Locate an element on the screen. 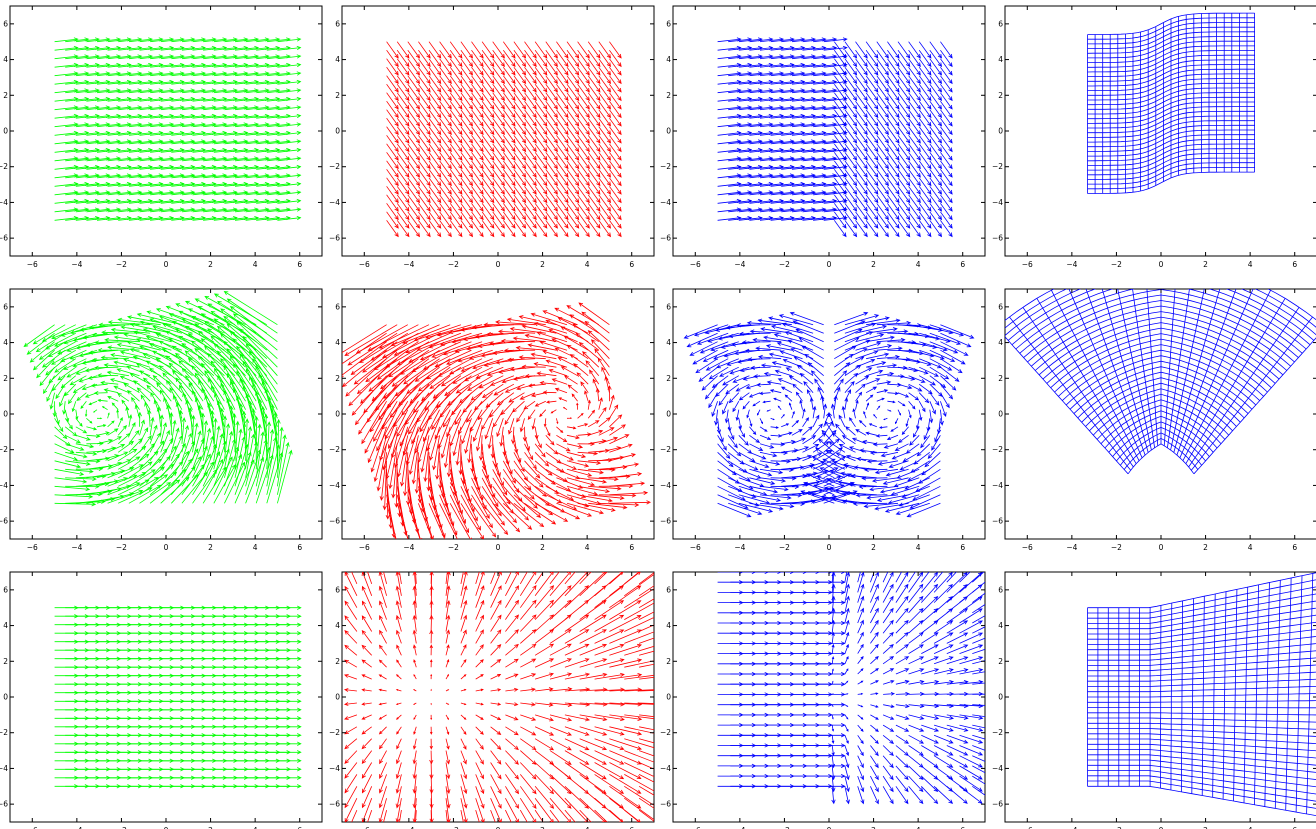 The image size is (1316, 829). subplot-r3c2: −6−4−20246−6−4−20246 is located at coordinates (511, 685).